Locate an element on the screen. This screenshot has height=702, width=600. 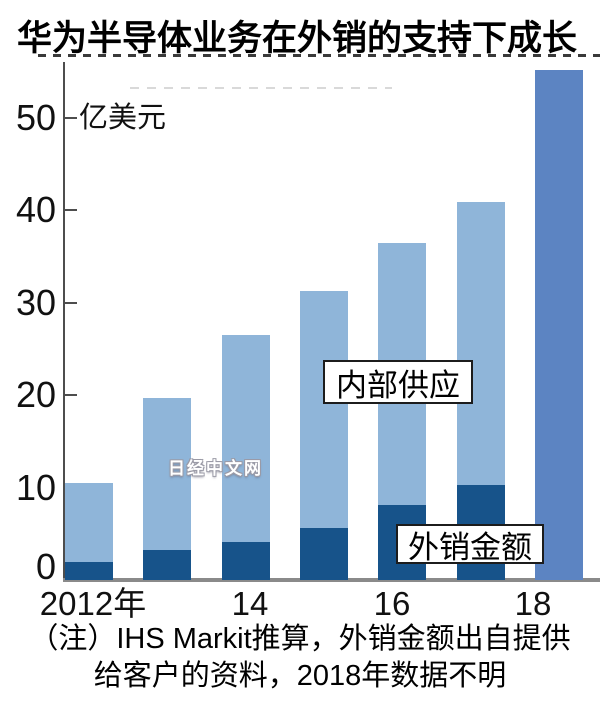
y-tick-label: 10 is located at coordinates (35, 487).